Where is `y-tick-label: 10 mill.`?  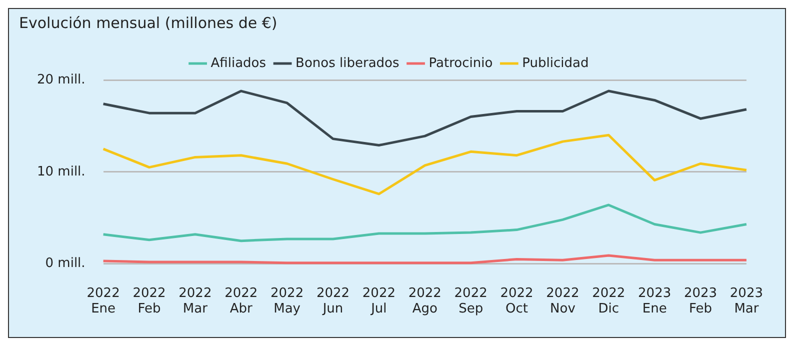 y-tick-label: 10 mill. is located at coordinates (61, 172).